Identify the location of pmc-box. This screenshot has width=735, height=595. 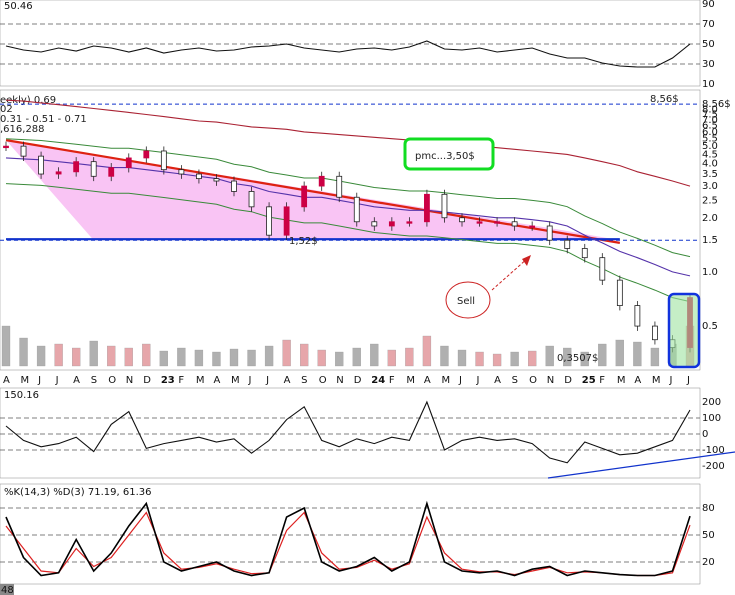
(449, 154).